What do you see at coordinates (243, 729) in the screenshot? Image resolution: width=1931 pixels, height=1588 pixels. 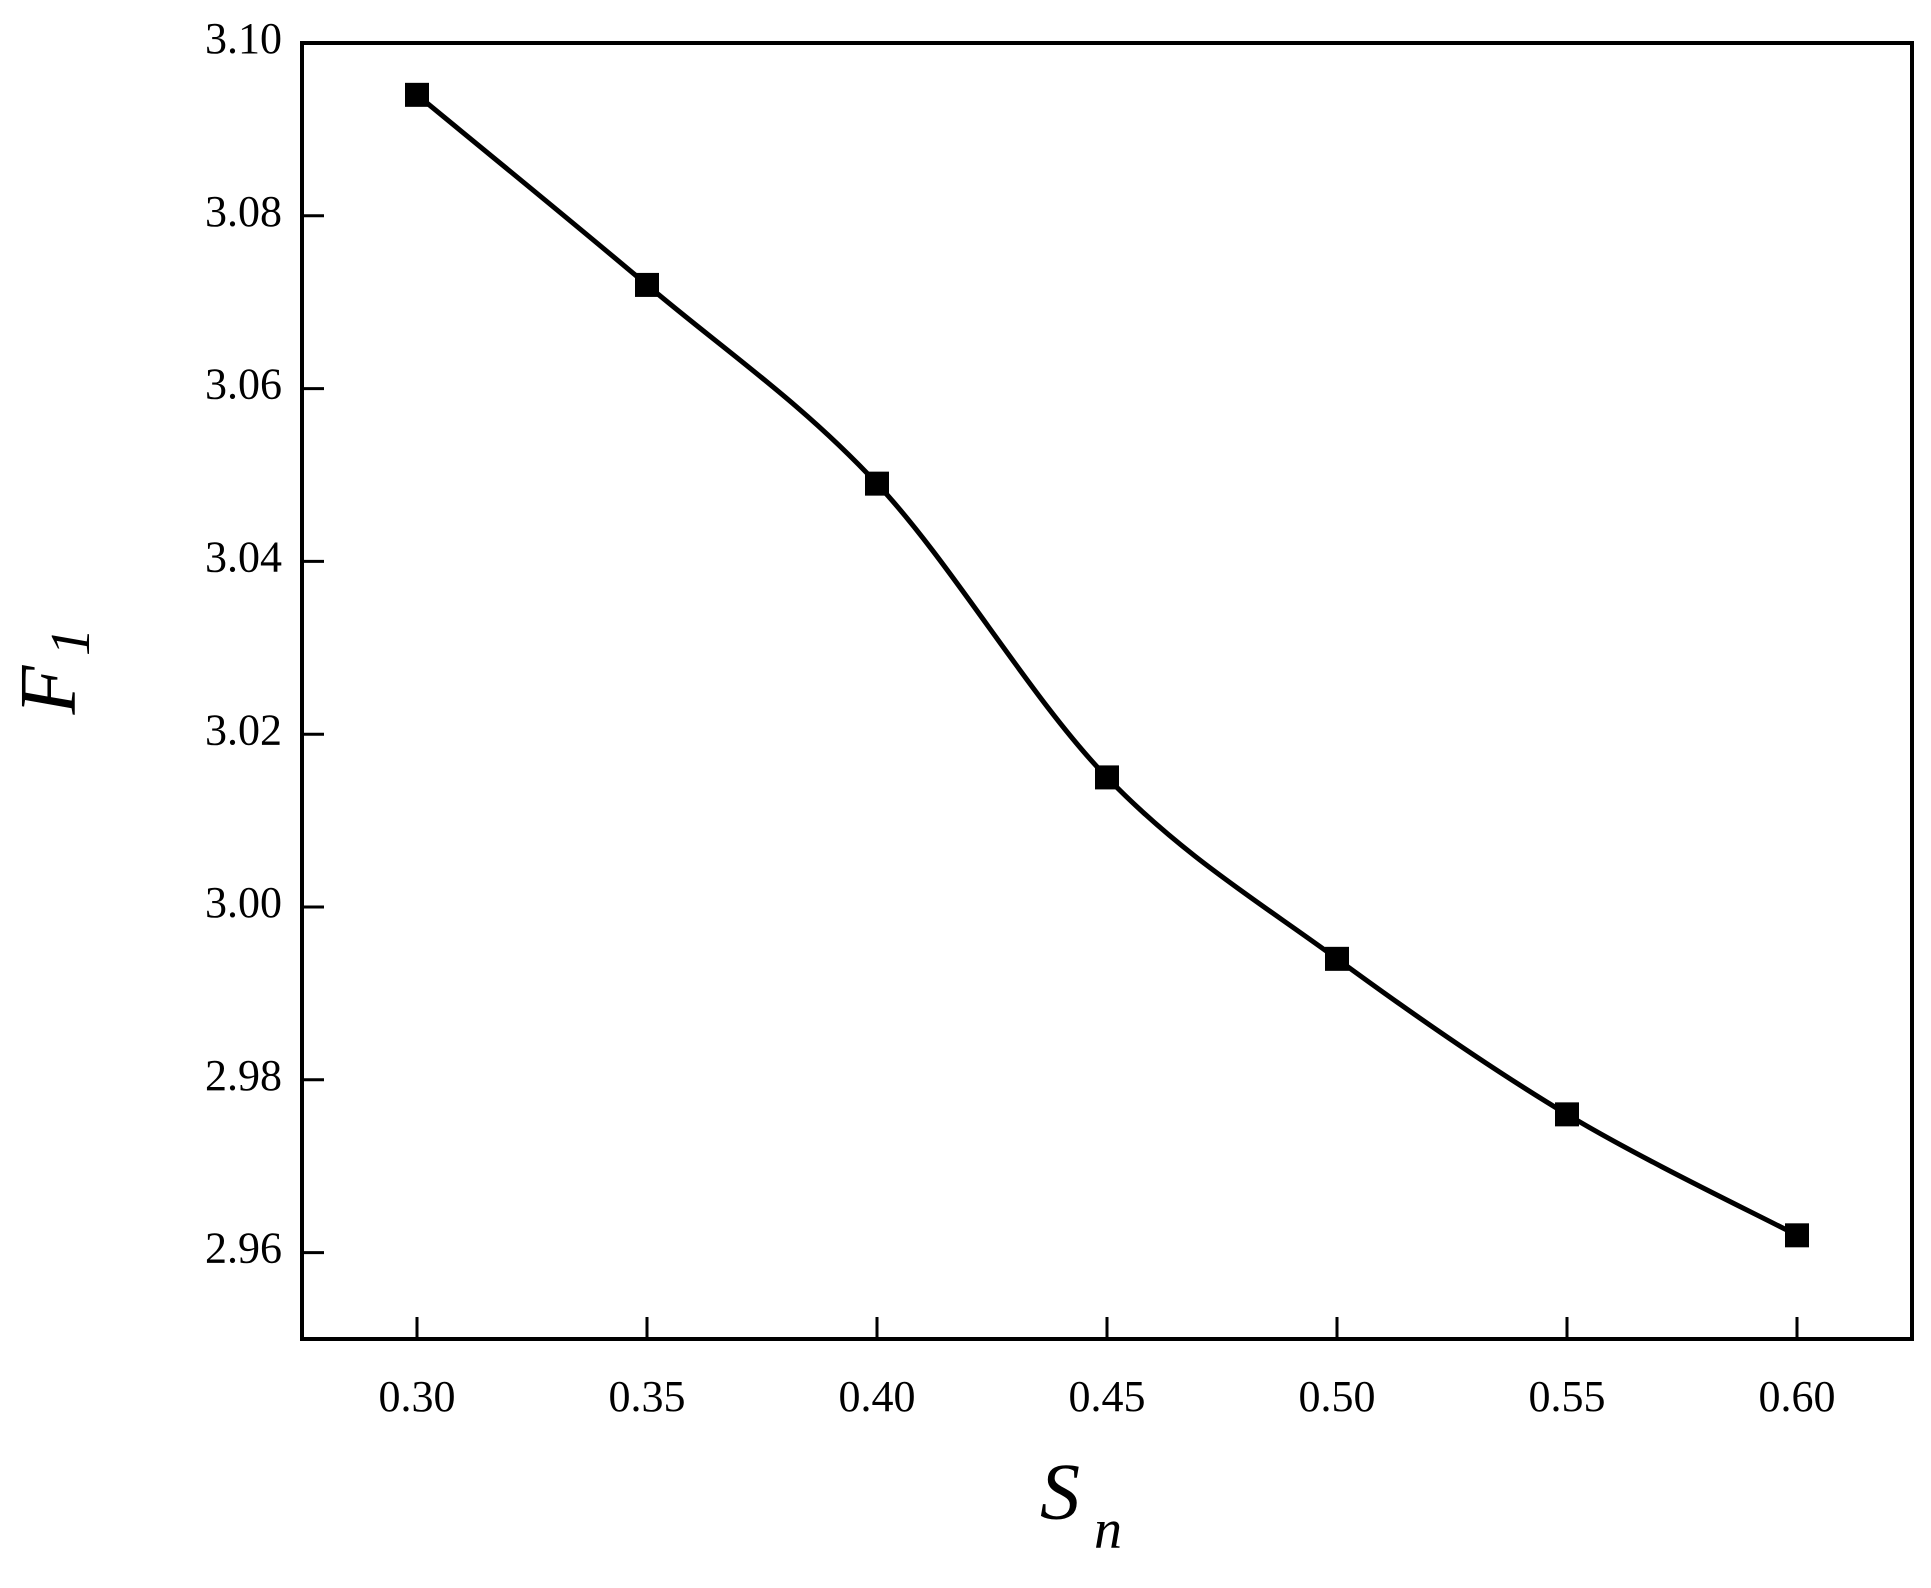 I see `y-tick-label: 3.02` at bounding box center [243, 729].